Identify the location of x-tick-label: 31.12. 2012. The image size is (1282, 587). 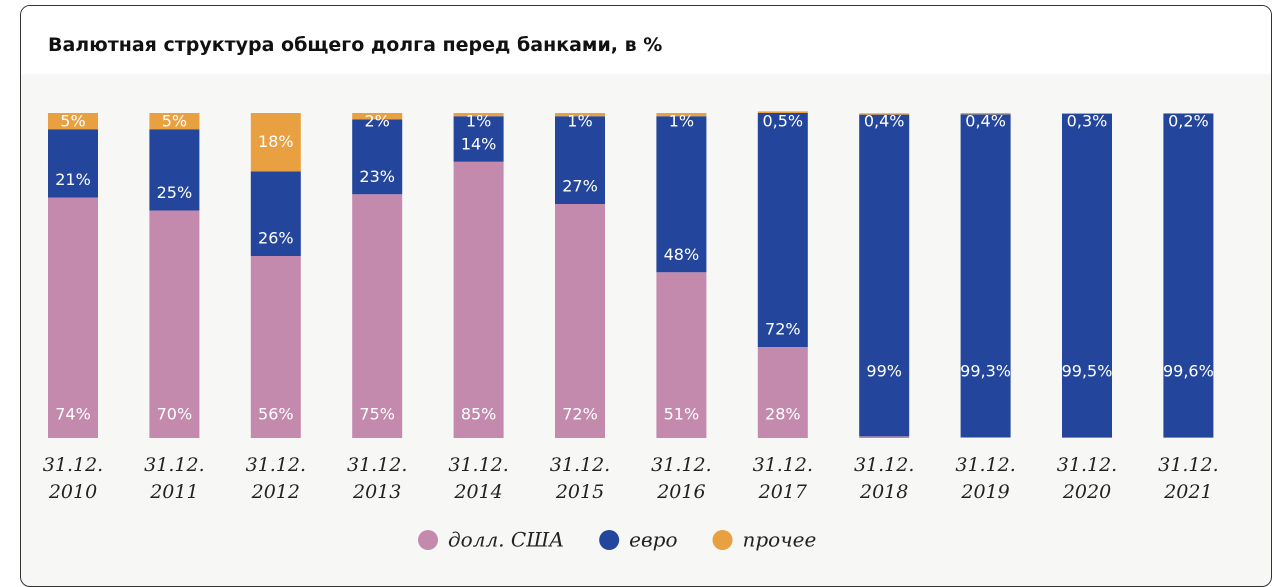
(276, 478).